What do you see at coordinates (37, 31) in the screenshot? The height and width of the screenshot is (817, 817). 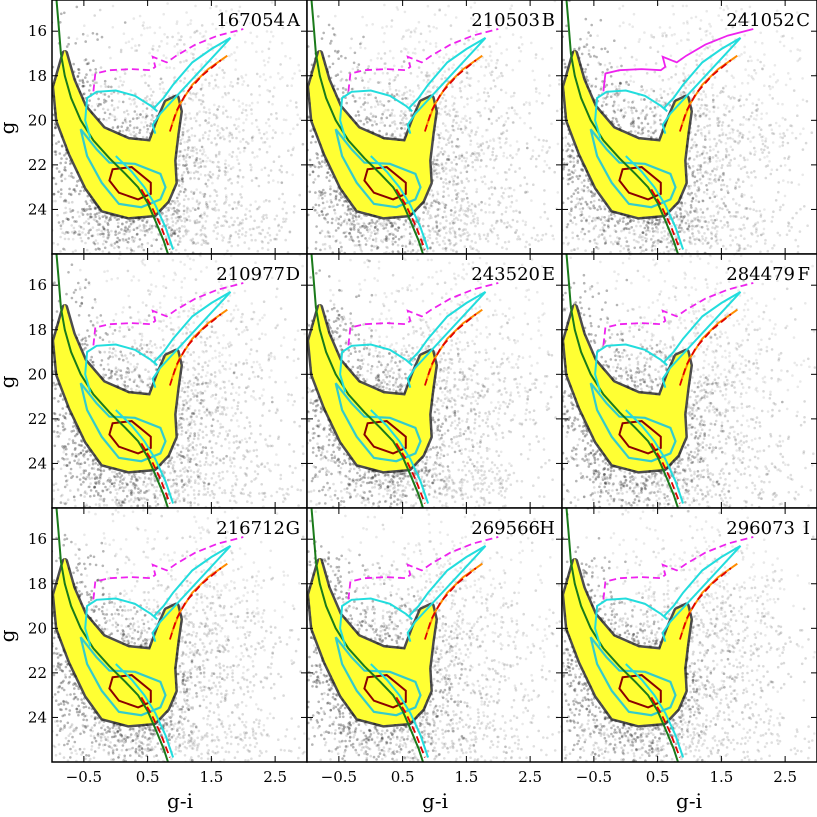 I see `y-tick-label: 16` at bounding box center [37, 31].